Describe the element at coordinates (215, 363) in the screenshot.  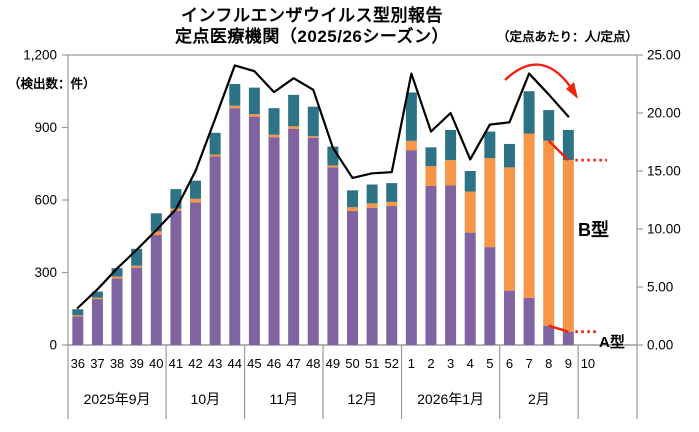
I see `week-label: 43` at that location.